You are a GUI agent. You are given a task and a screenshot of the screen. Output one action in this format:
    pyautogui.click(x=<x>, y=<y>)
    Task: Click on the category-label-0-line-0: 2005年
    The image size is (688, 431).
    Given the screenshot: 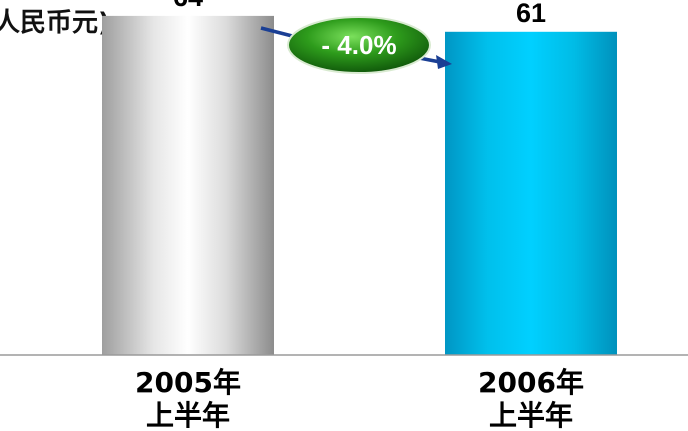 What is the action you would take?
    pyautogui.click(x=188, y=382)
    